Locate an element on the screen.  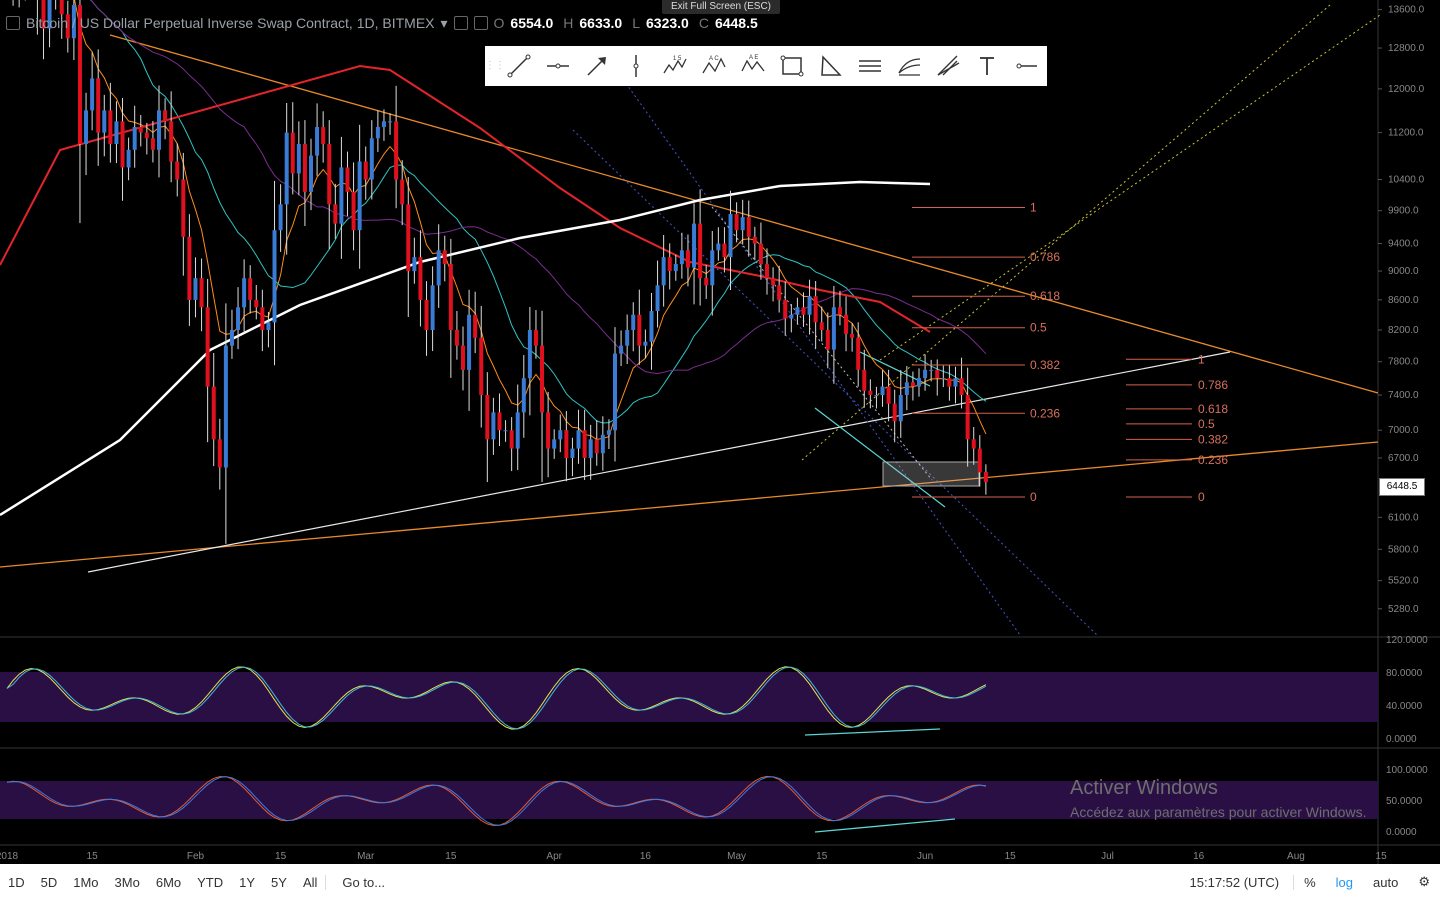
percent-scale-toggle: % is located at coordinates (1310, 882).